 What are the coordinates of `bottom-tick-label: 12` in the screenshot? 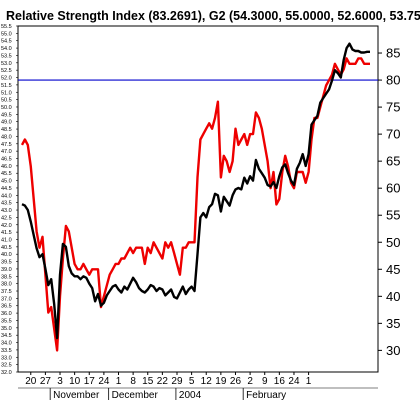 It's located at (207, 381).